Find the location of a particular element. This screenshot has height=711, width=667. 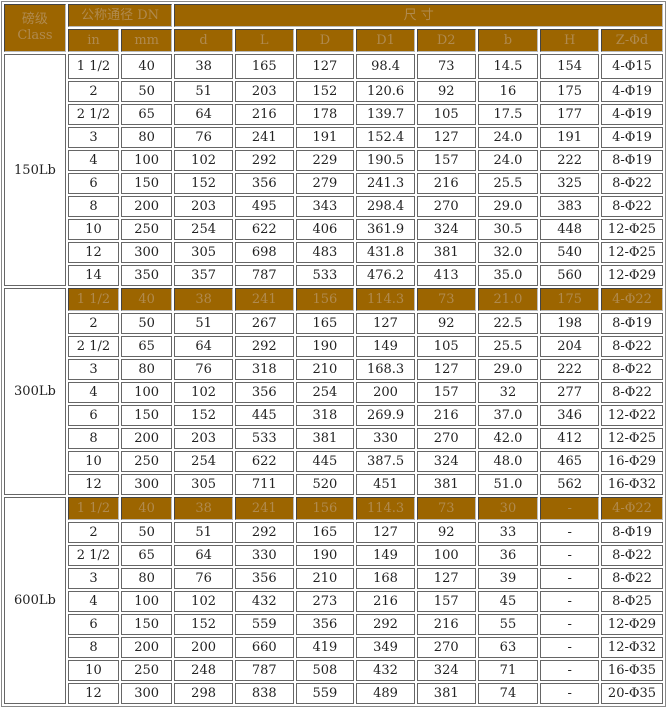

table-cell: 190 is located at coordinates (325, 346).